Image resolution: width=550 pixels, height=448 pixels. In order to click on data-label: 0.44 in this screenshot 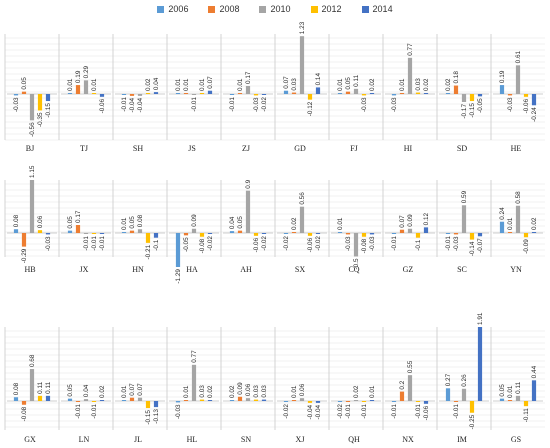, I will do `click(534, 371)`.